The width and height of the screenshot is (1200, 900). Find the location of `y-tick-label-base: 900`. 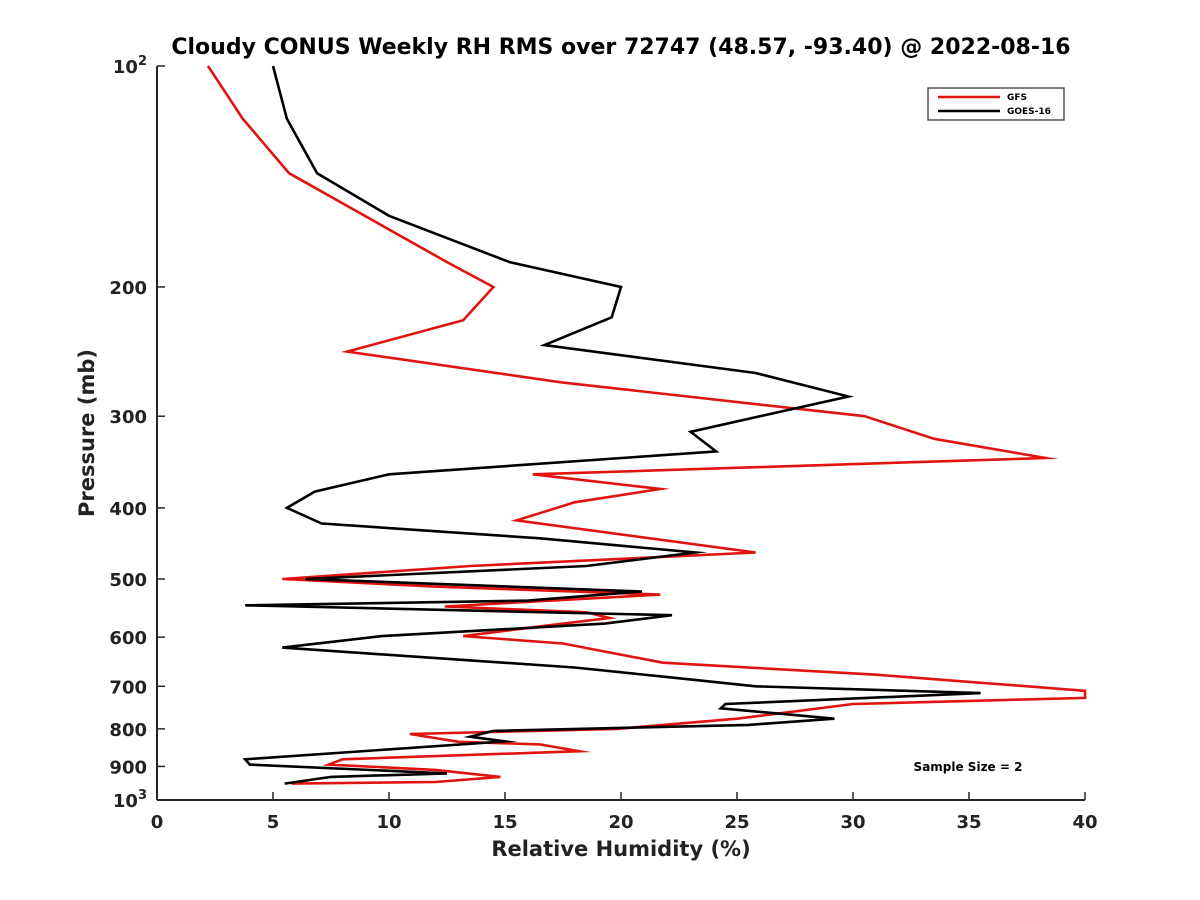

y-tick-label-base: 900 is located at coordinates (128, 767).